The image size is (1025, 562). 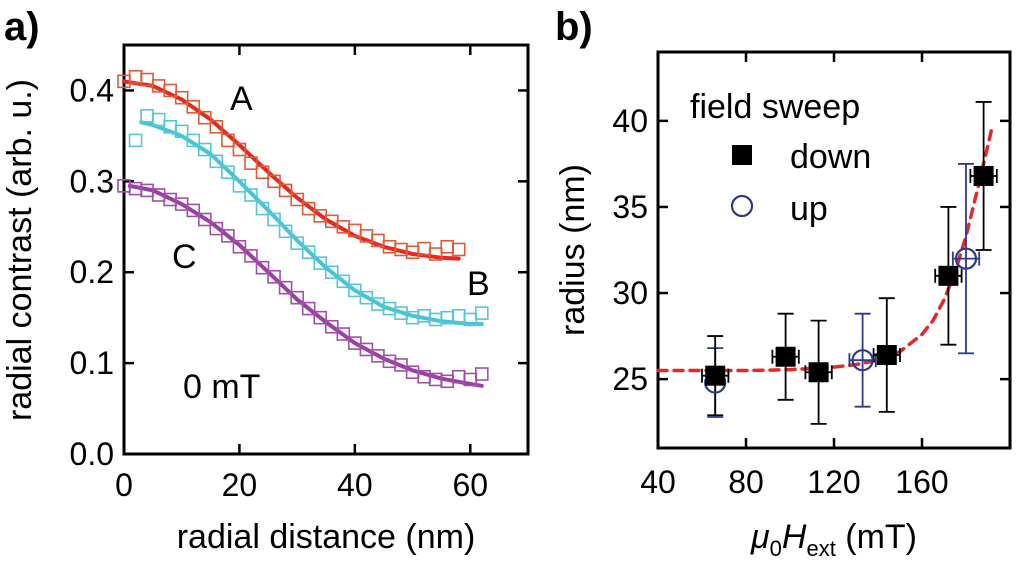 I want to click on legend-up-label: up, so click(x=809, y=209).